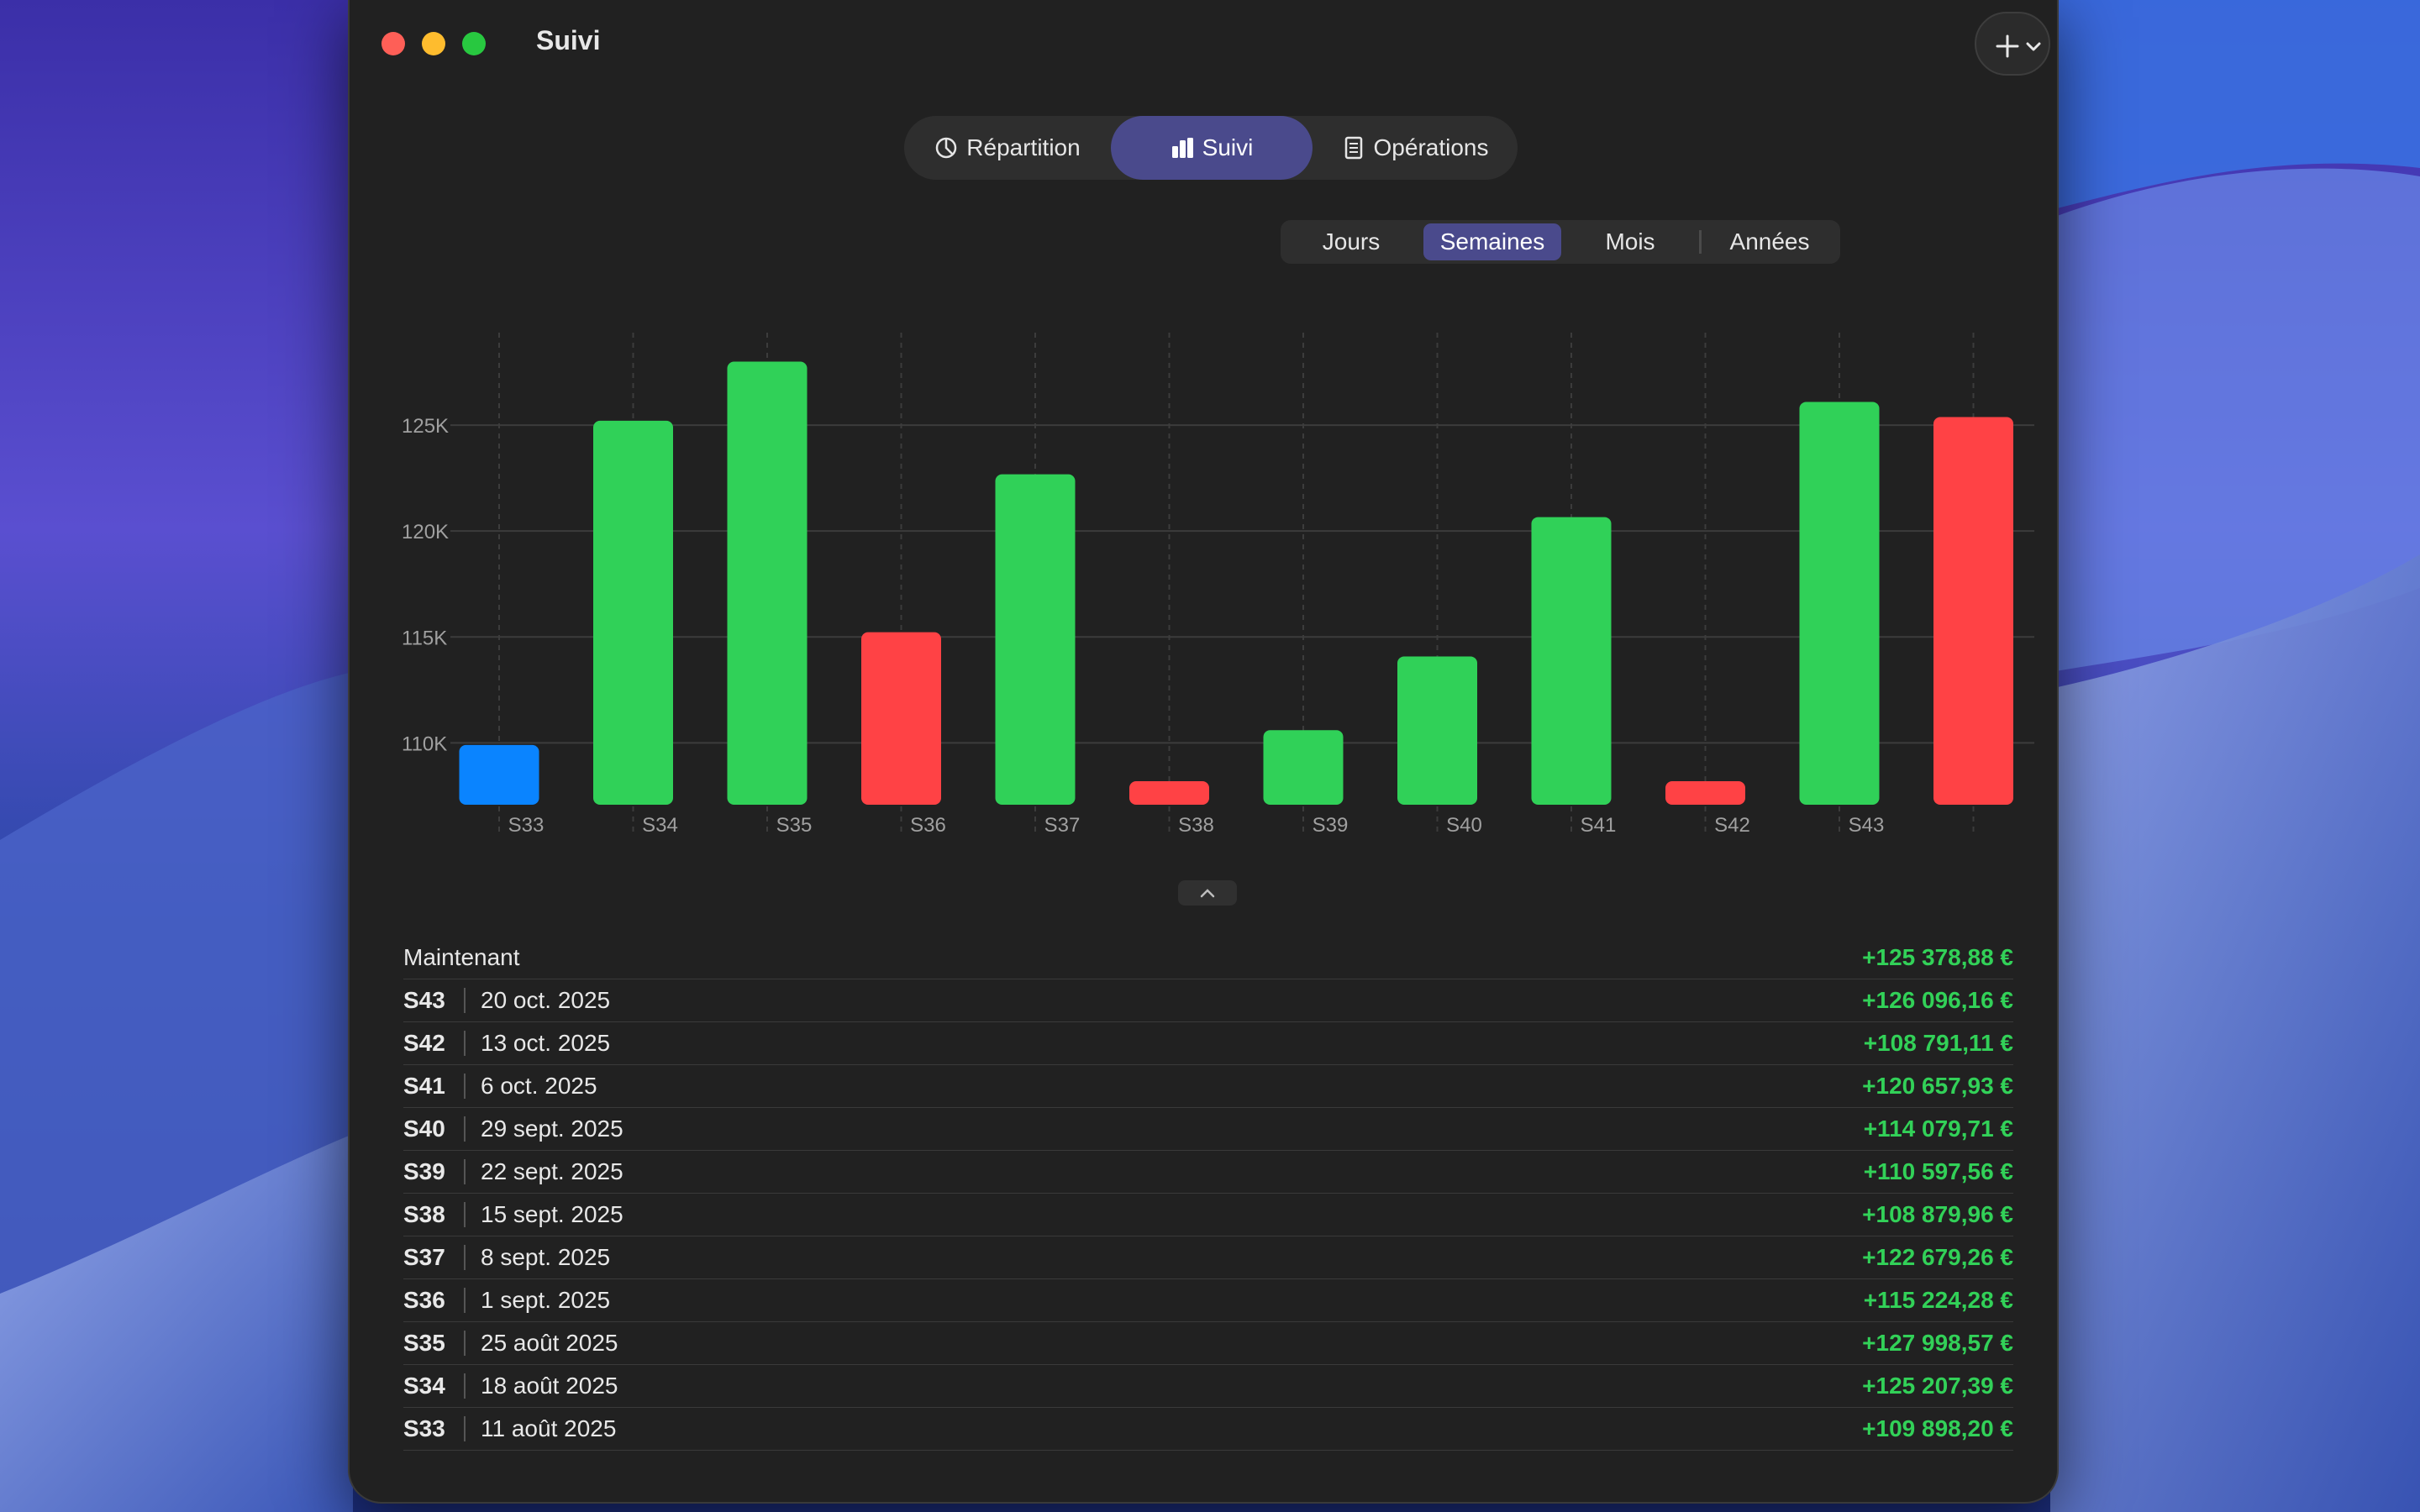 The height and width of the screenshot is (1512, 2420). Describe the element at coordinates (1937, 1428) in the screenshot. I see `week-value: +109 898,20 €` at that location.